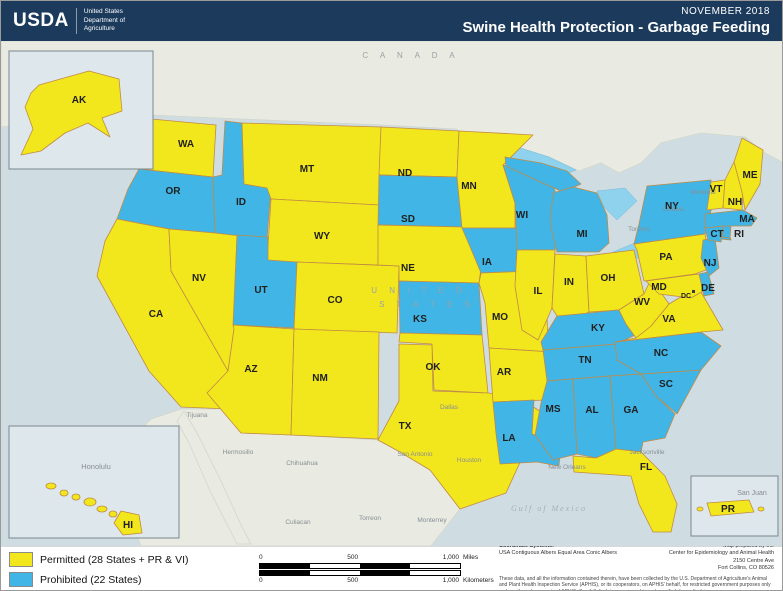  What do you see at coordinates (376, 569) in the screenshot?
I see `scale-bar: 0 500 1,000 Miles 0 500 1,000 Kilometers` at bounding box center [376, 569].